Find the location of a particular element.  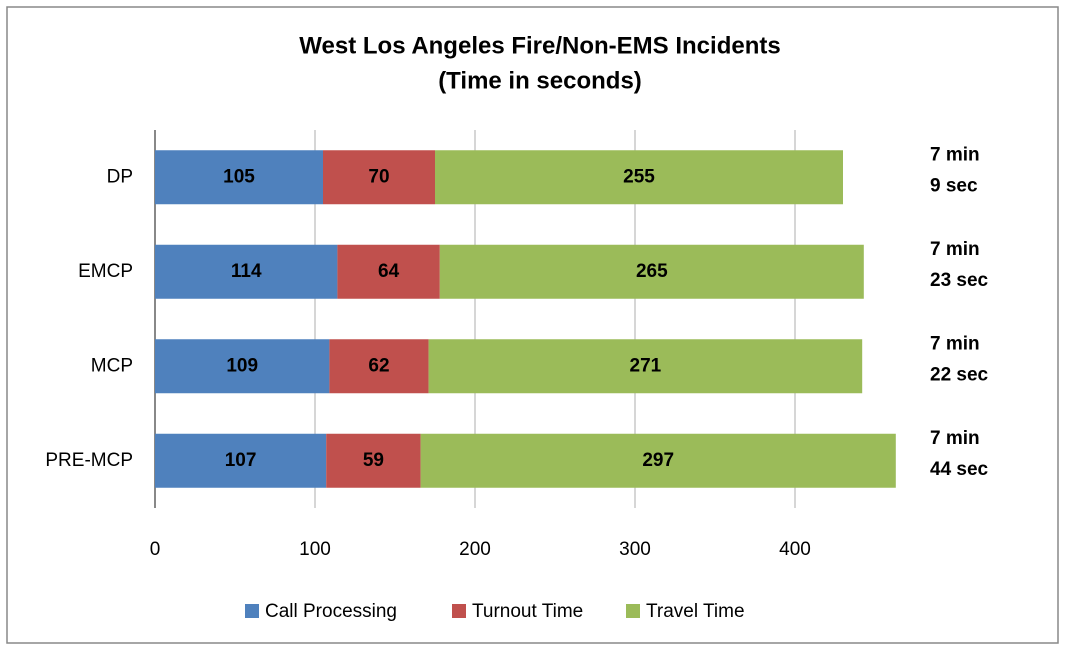

data-label: 109 is located at coordinates (242, 365).